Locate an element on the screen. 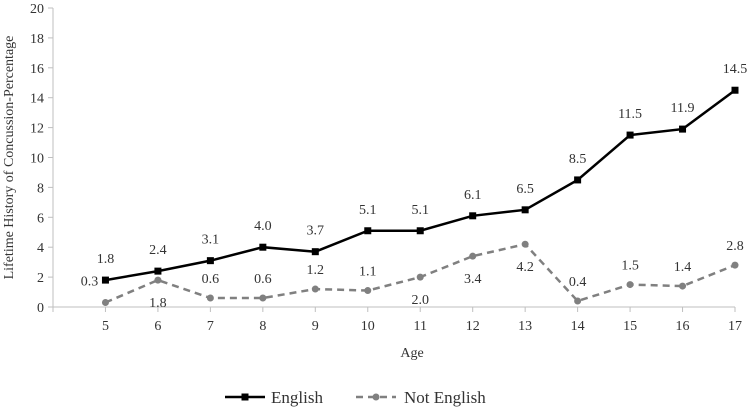  data-label: 1.2 is located at coordinates (316, 270).